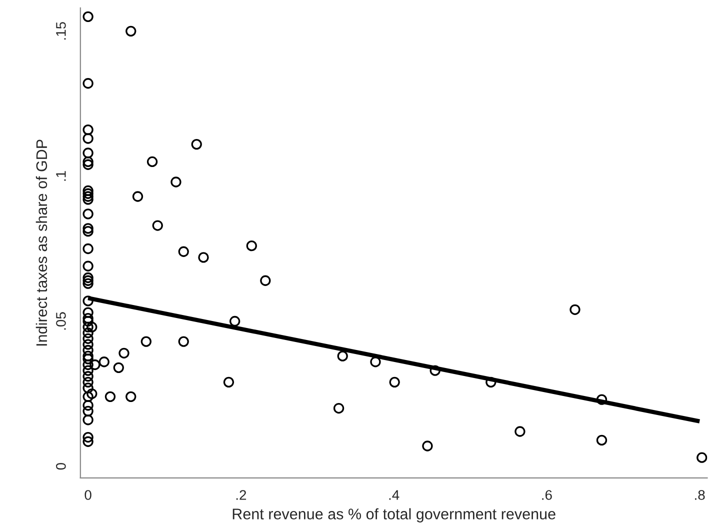 Image resolution: width=718 pixels, height=531 pixels. I want to click on x-tick-label: .4, so click(394, 495).